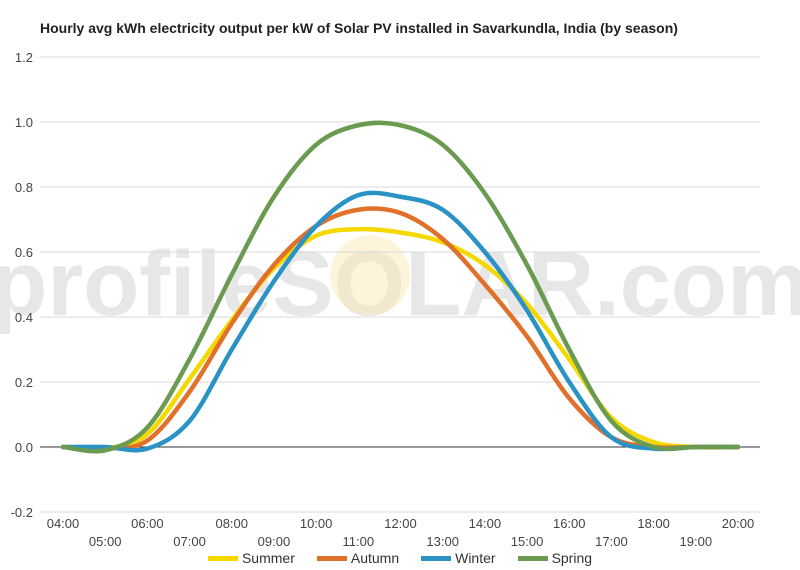 This screenshot has width=800, height=570. I want to click on legend: Summer Autumn Winter Spring, so click(400, 558).